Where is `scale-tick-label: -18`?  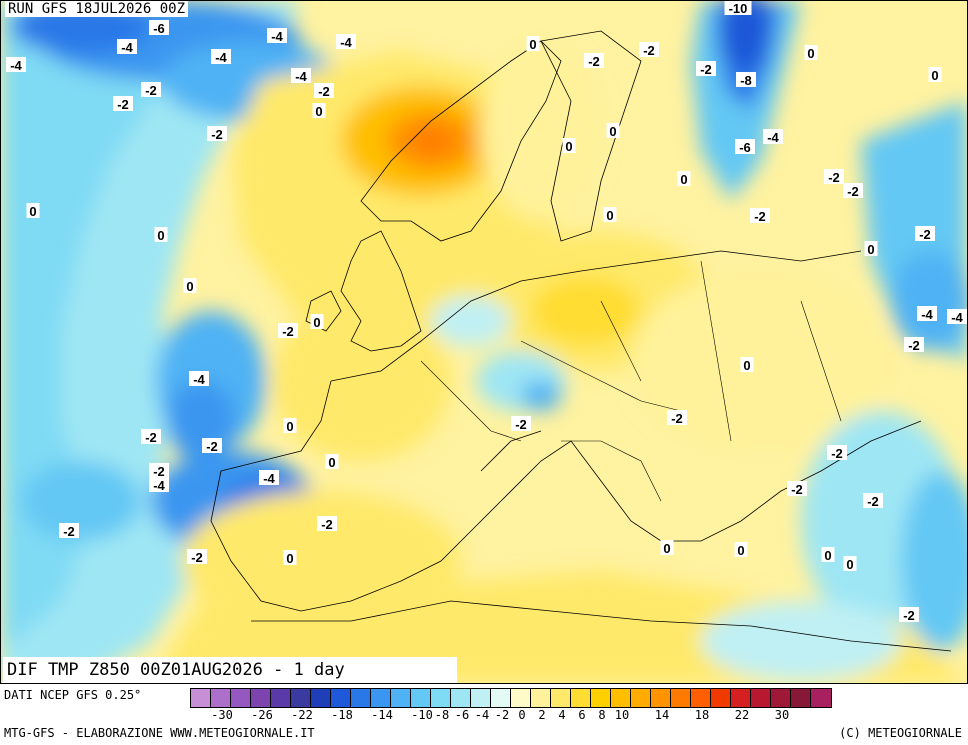
scale-tick-label: -18 is located at coordinates (342, 715).